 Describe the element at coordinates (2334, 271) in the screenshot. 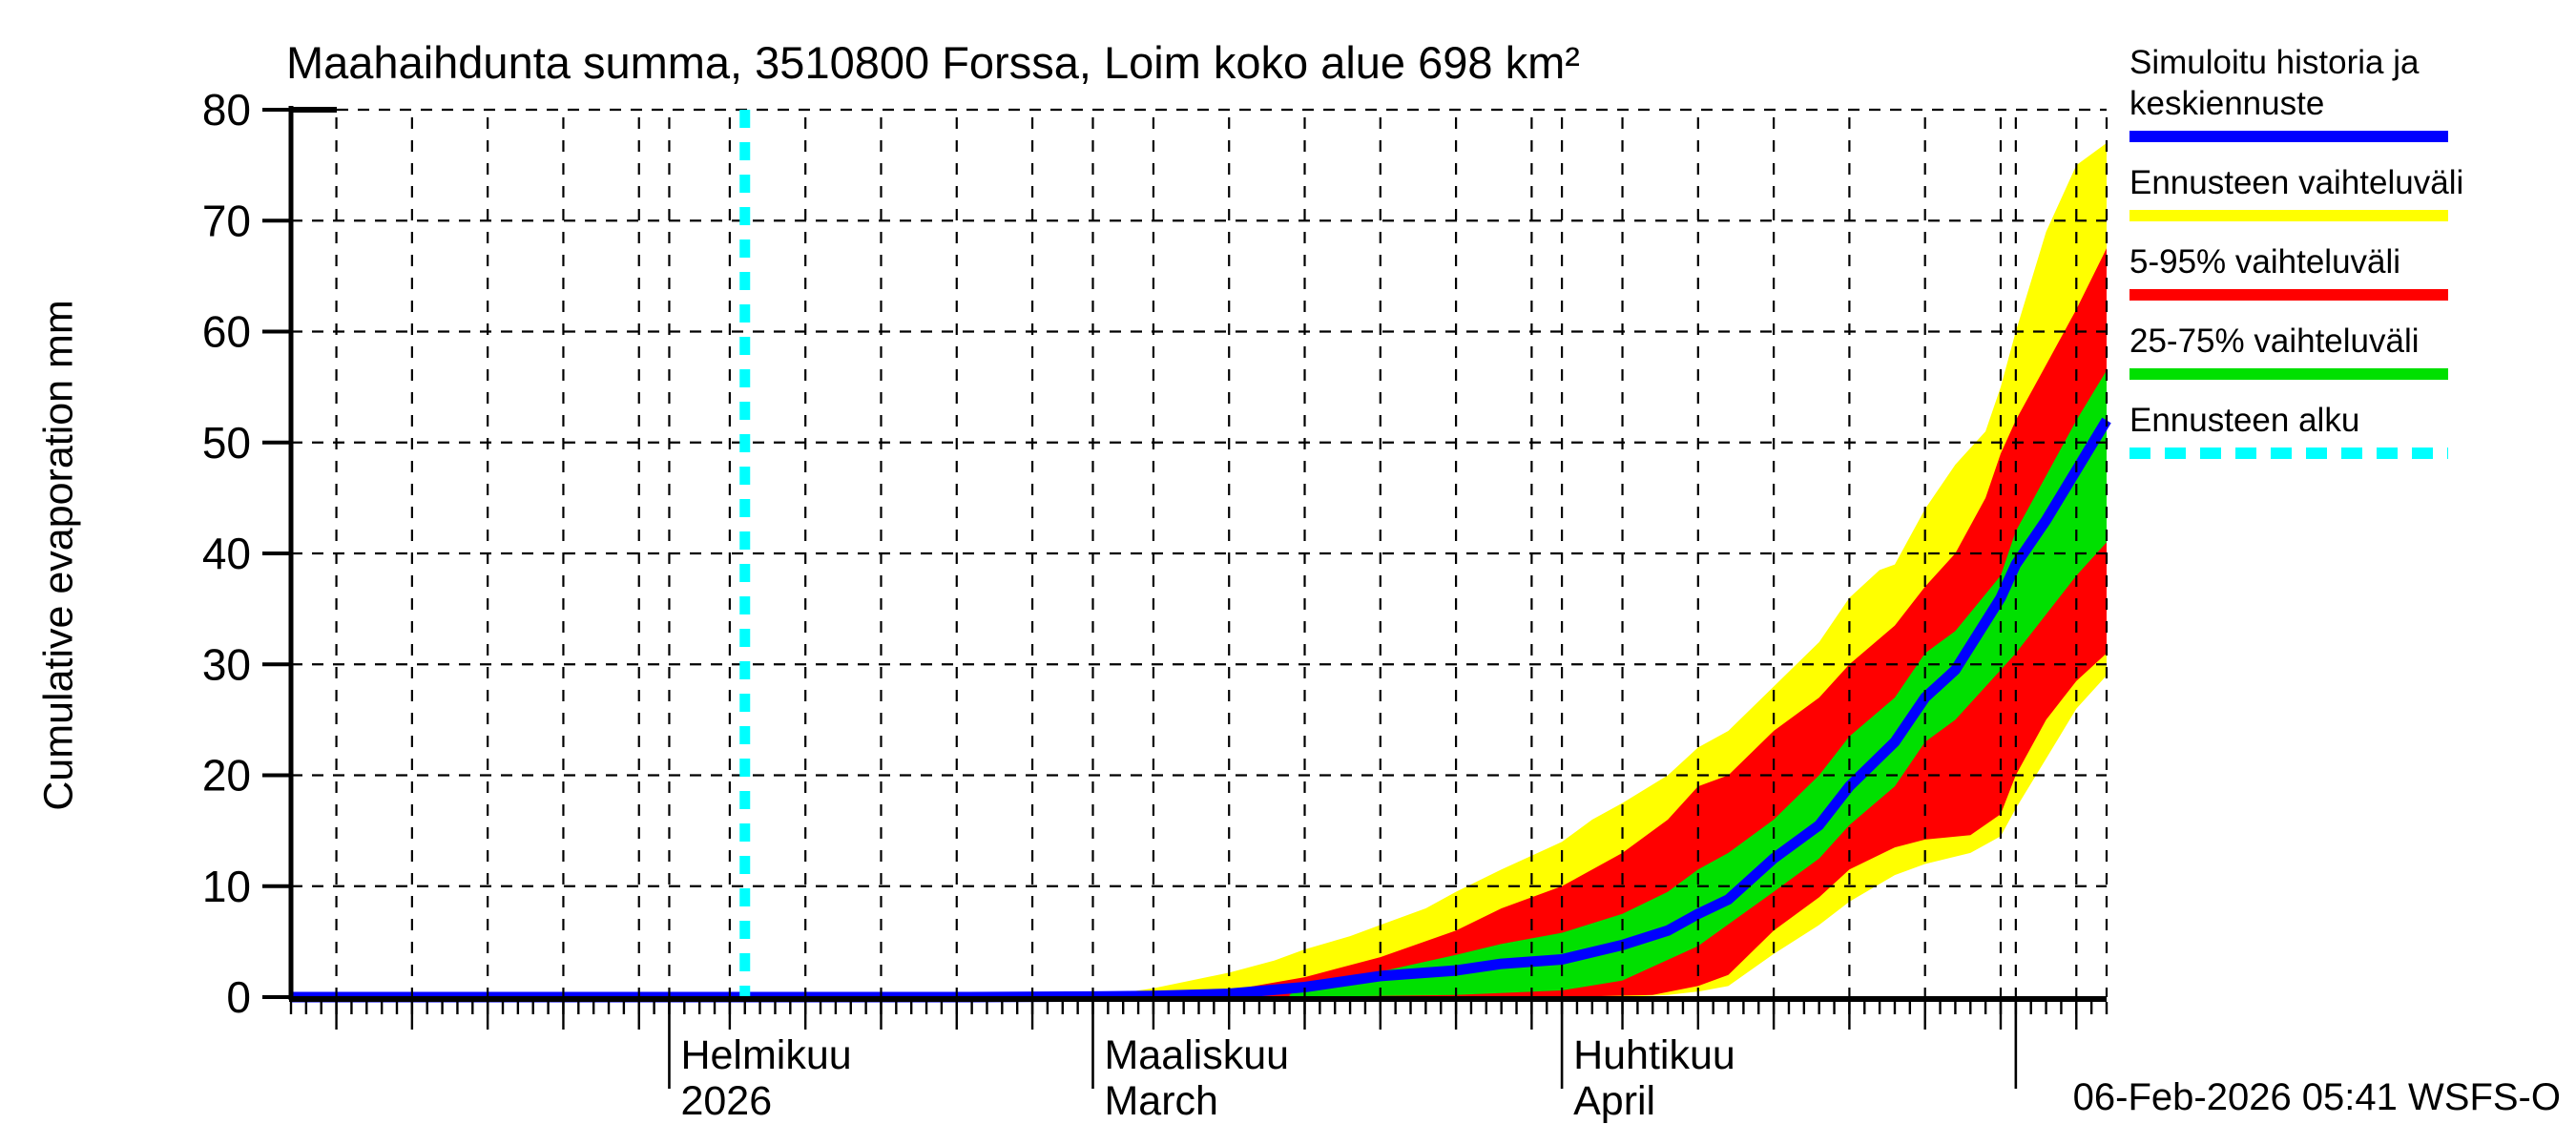

I see `legend-item-5-95: 5-95% vaihteluväli` at that location.